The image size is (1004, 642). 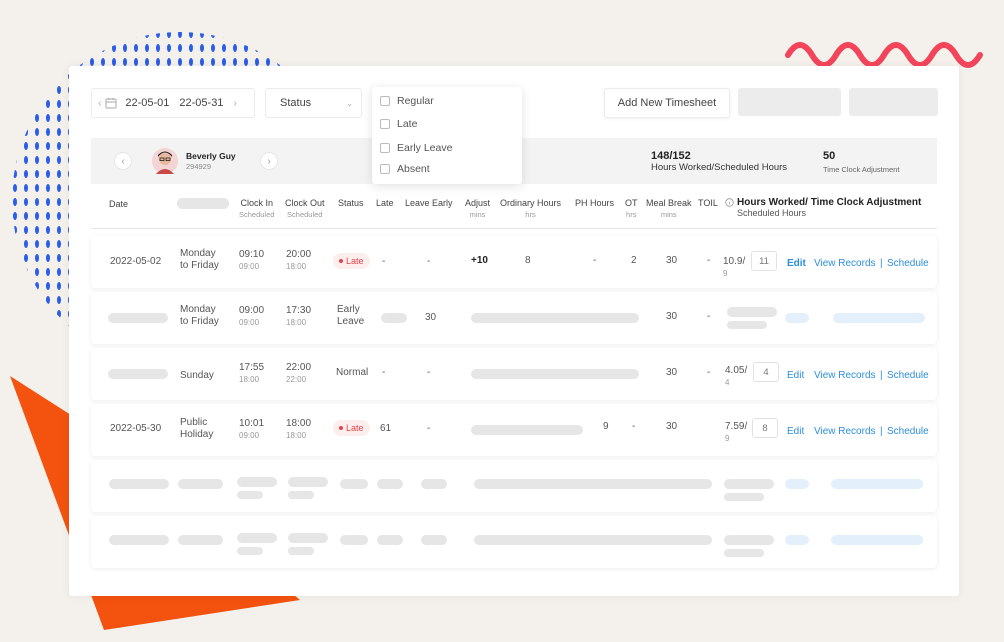 I want to click on header-ph-hours: PH Hours, so click(x=595, y=203).